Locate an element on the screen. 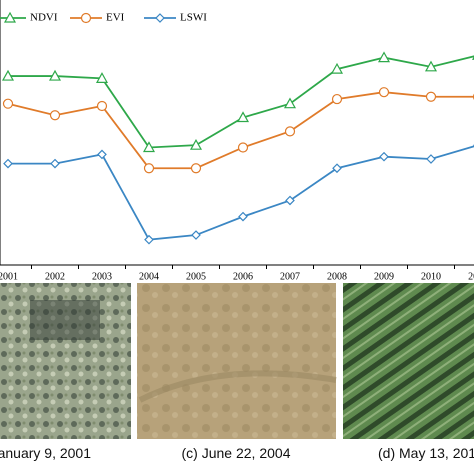  caption: (c) June 22, 2004 is located at coordinates (236, 453).